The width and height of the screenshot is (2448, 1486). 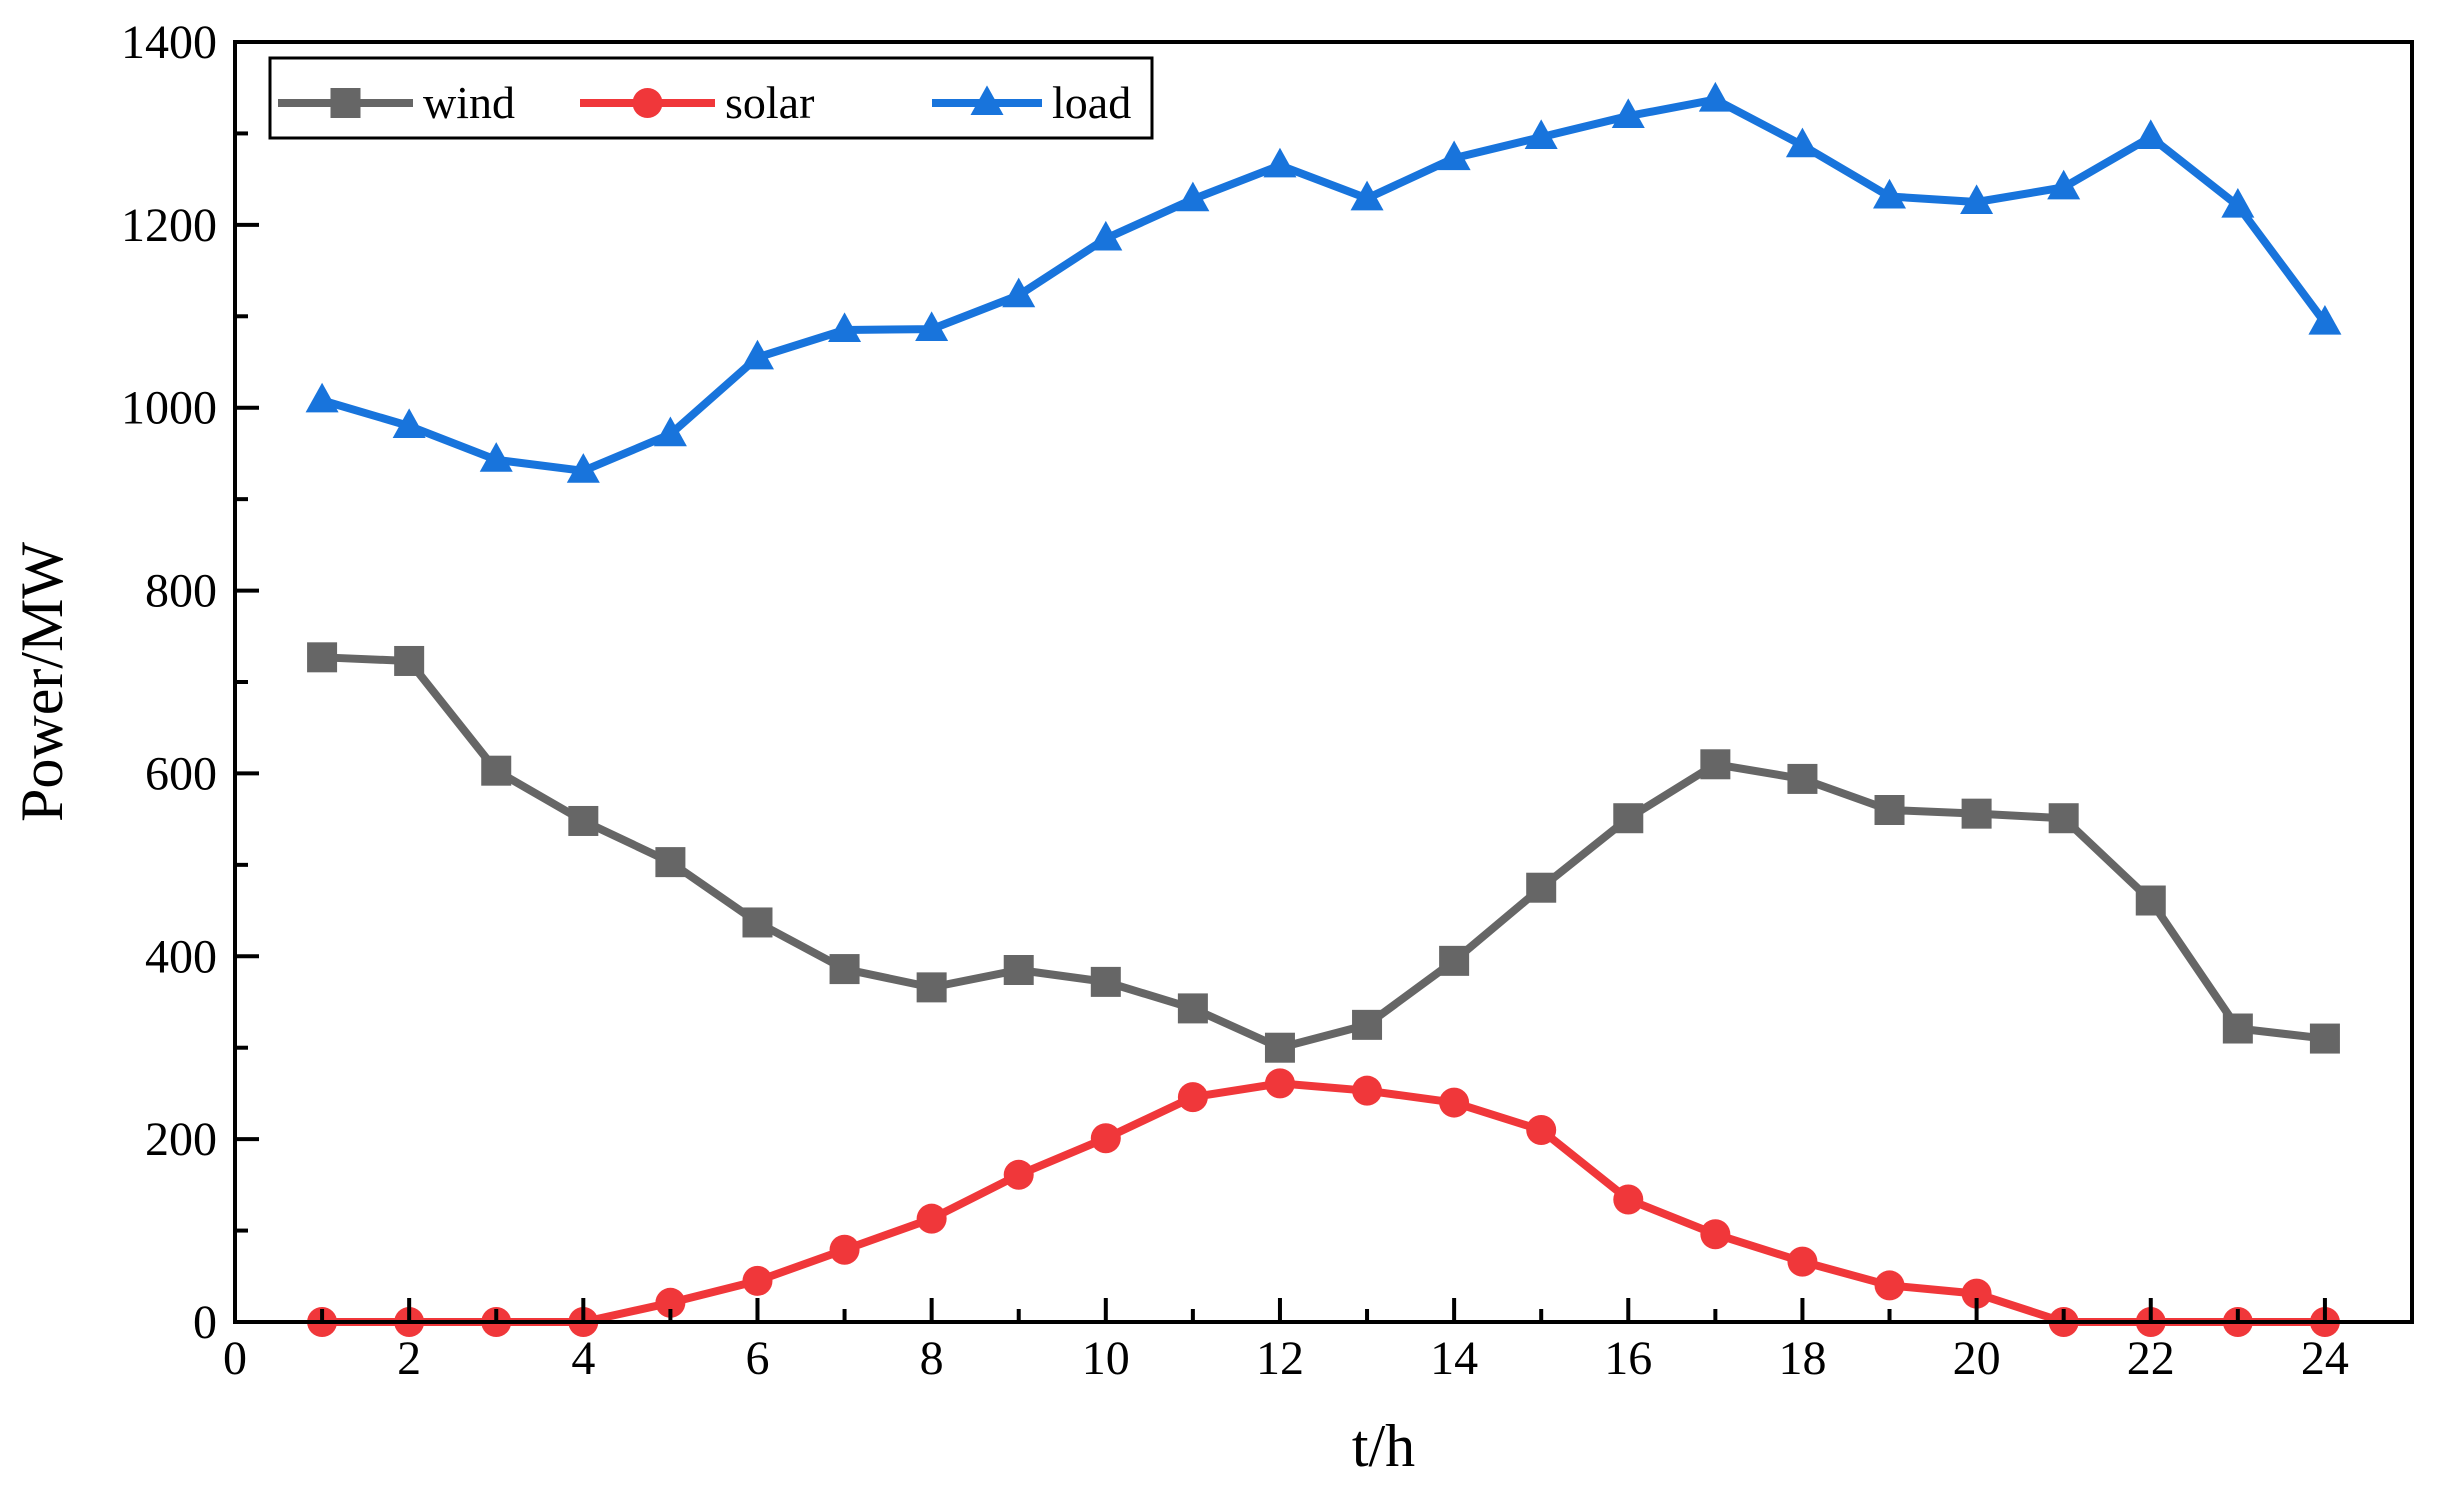 What do you see at coordinates (2151, 1358) in the screenshot?
I see `x-tick-label: 22` at bounding box center [2151, 1358].